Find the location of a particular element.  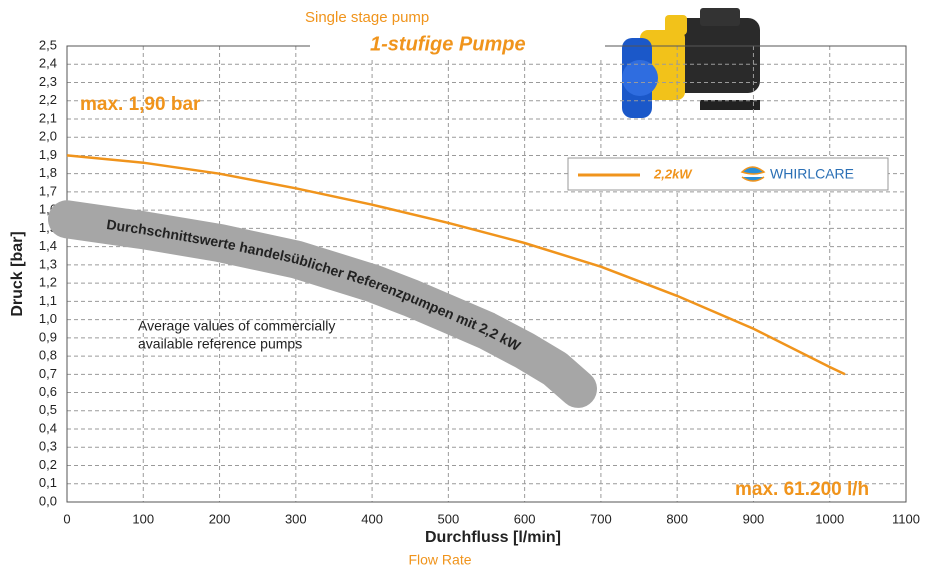

x-tick-label: 0 is located at coordinates (66, 518).